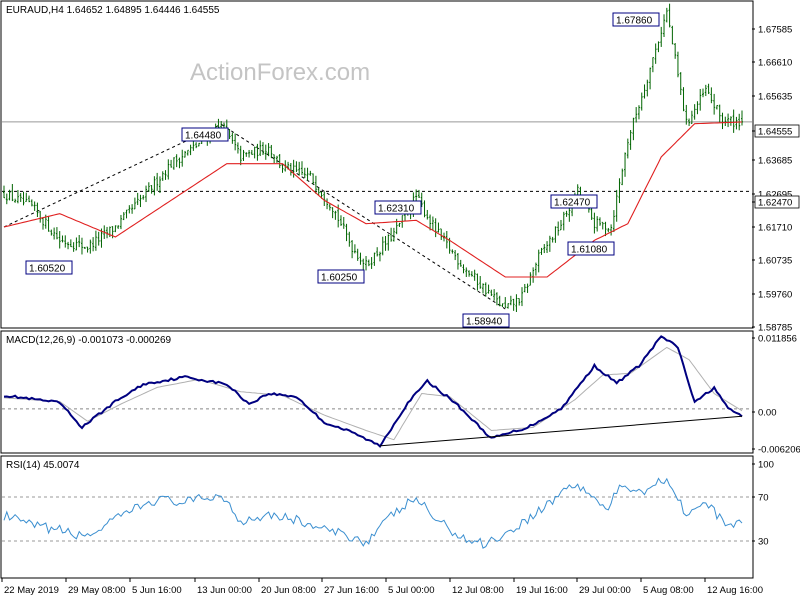 Image resolution: width=800 pixels, height=600 pixels. I want to click on price-callout: 1.67860, so click(636, 19).